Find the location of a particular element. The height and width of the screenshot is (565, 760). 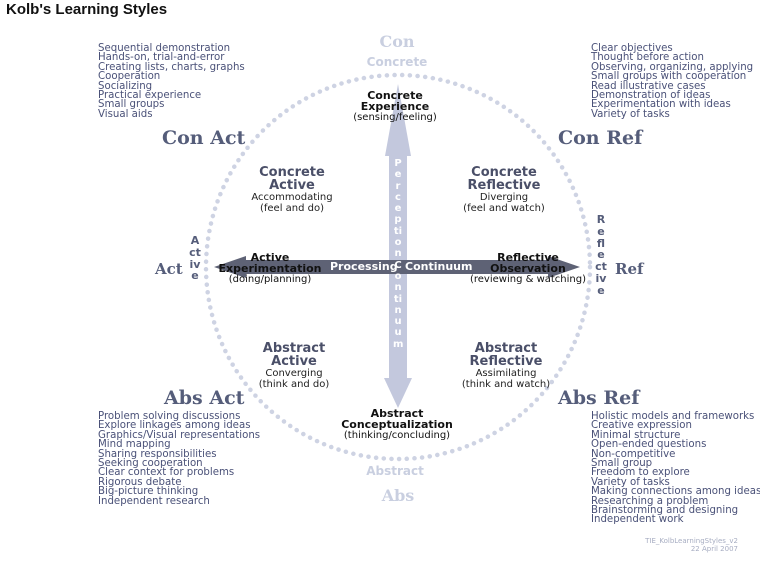

list-item: Explore linkages among ideas is located at coordinates (174, 426).